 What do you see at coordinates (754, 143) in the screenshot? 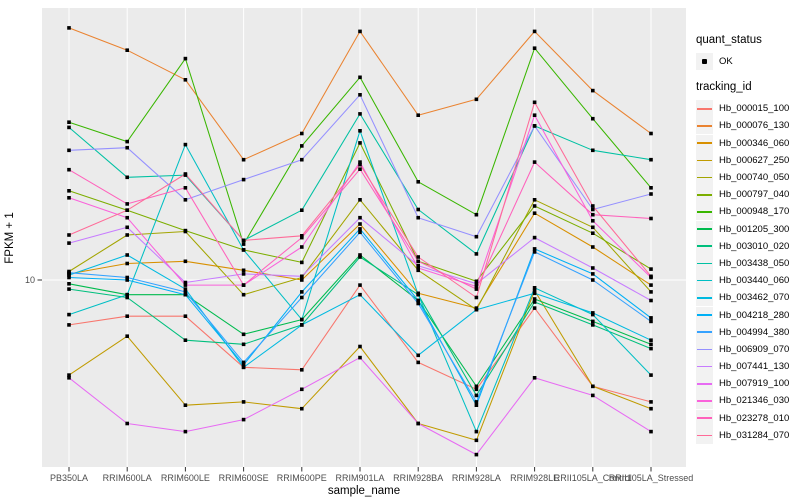
I see `legend-item-label: Hb_000346_060` at bounding box center [754, 143].